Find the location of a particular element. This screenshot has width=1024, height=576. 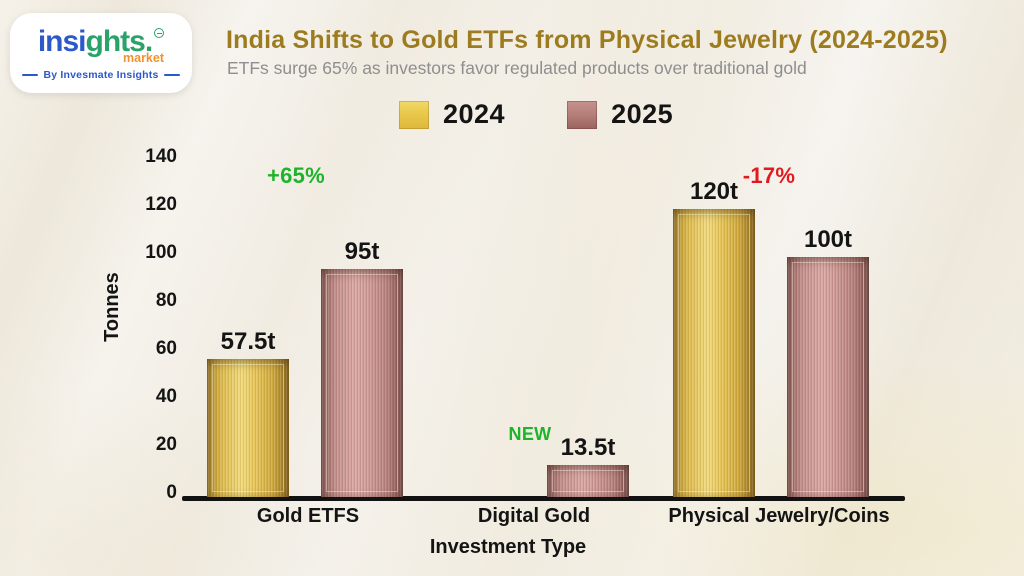

x-category-digital-gold: Digital Gold is located at coordinates (534, 516).